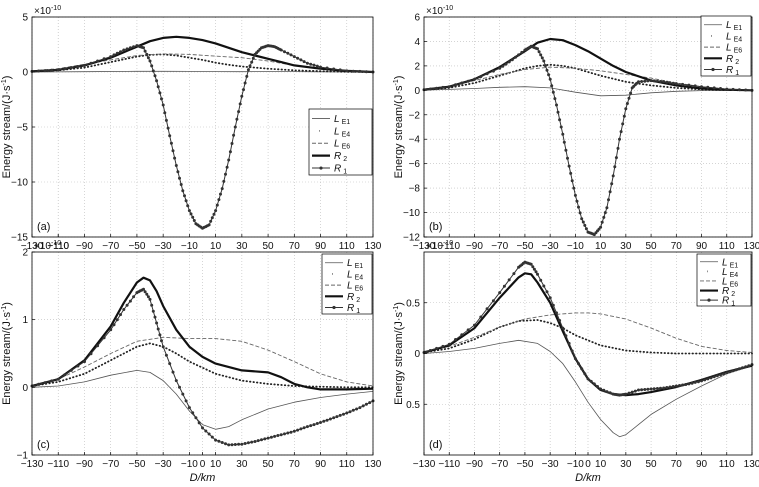 Image resolution: width=759 pixels, height=487 pixels. I want to click on y-tick-label: −8, so click(415, 189).